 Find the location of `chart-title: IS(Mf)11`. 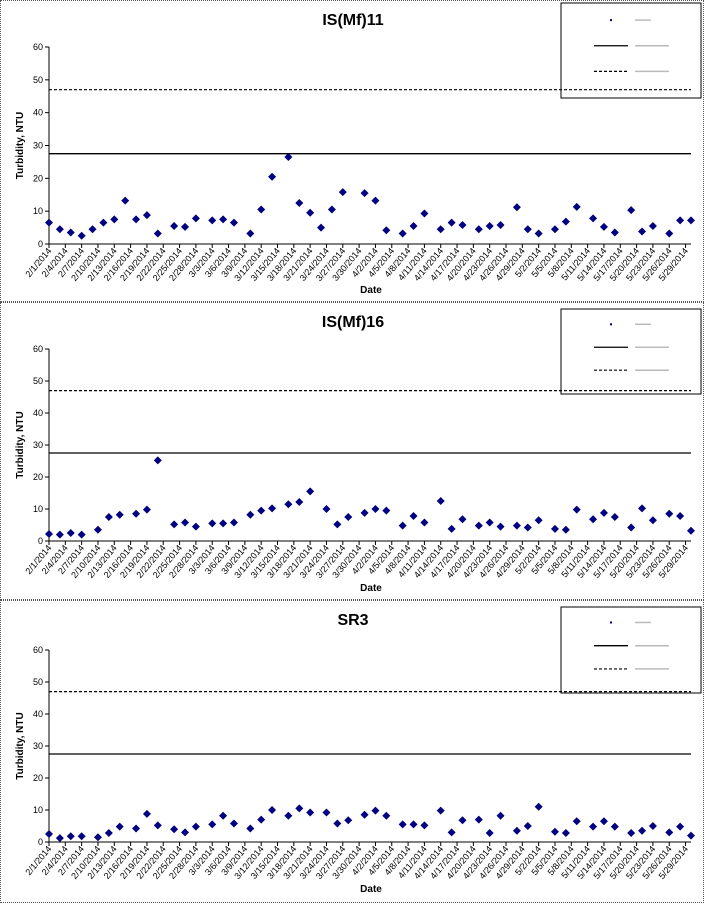

chart-title: IS(Mf)11 is located at coordinates (352, 20).